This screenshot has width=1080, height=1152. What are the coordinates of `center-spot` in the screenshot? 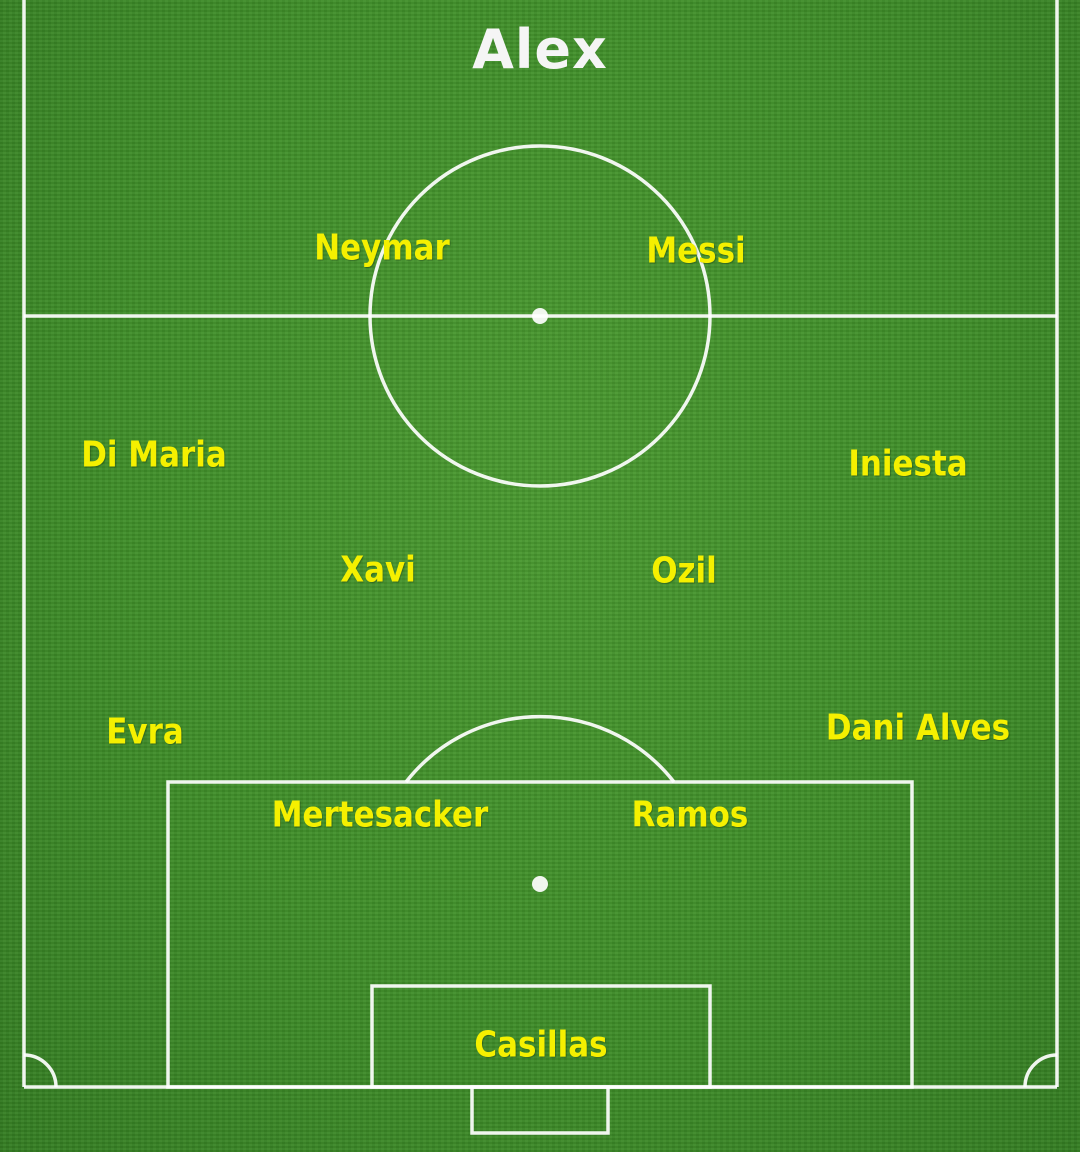 It's located at (540, 316).